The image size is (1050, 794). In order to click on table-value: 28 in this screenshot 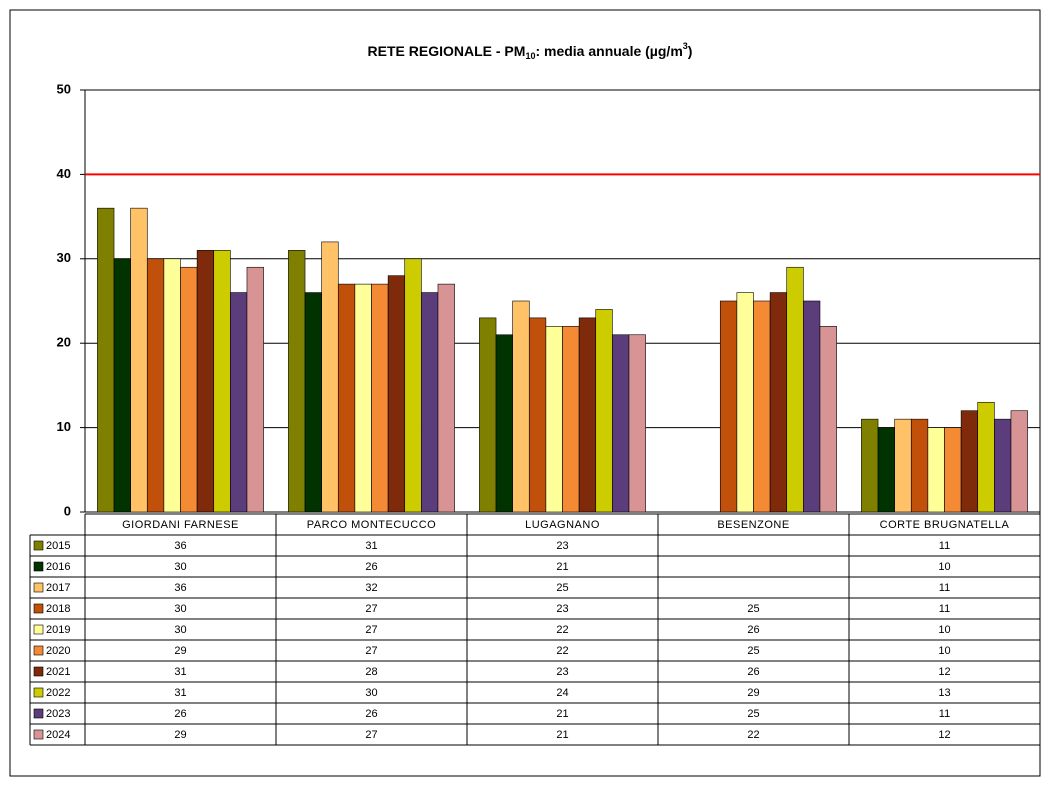, I will do `click(371, 672)`.